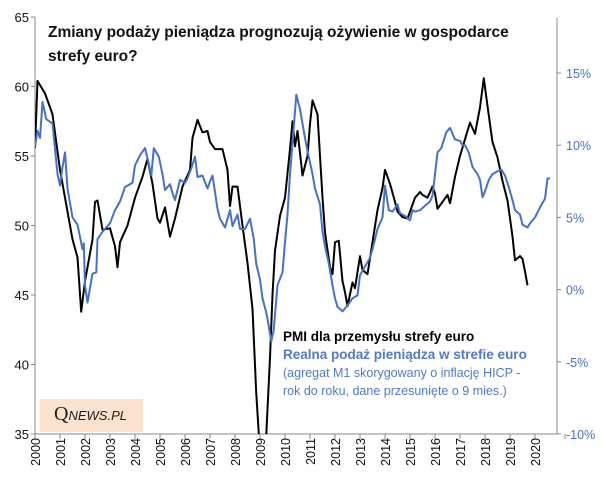  What do you see at coordinates (578, 74) in the screenshot?
I see `right-tick-label: 15%` at bounding box center [578, 74].